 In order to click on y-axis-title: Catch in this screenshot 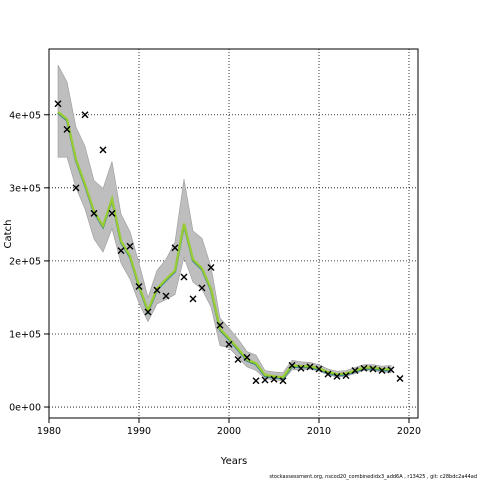, I will do `click(8, 234)`.